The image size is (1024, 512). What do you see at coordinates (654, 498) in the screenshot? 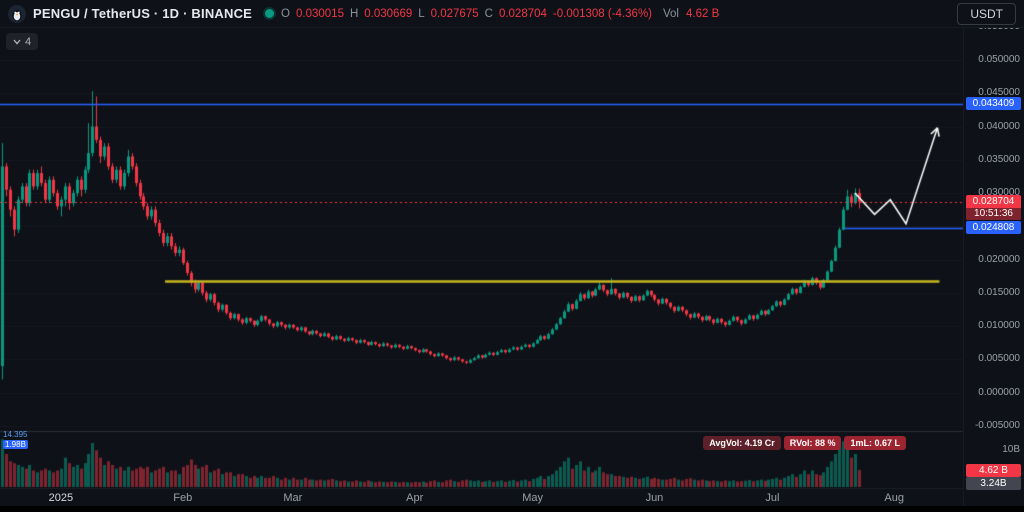
I see `time-axis-label: Jun` at bounding box center [654, 498].